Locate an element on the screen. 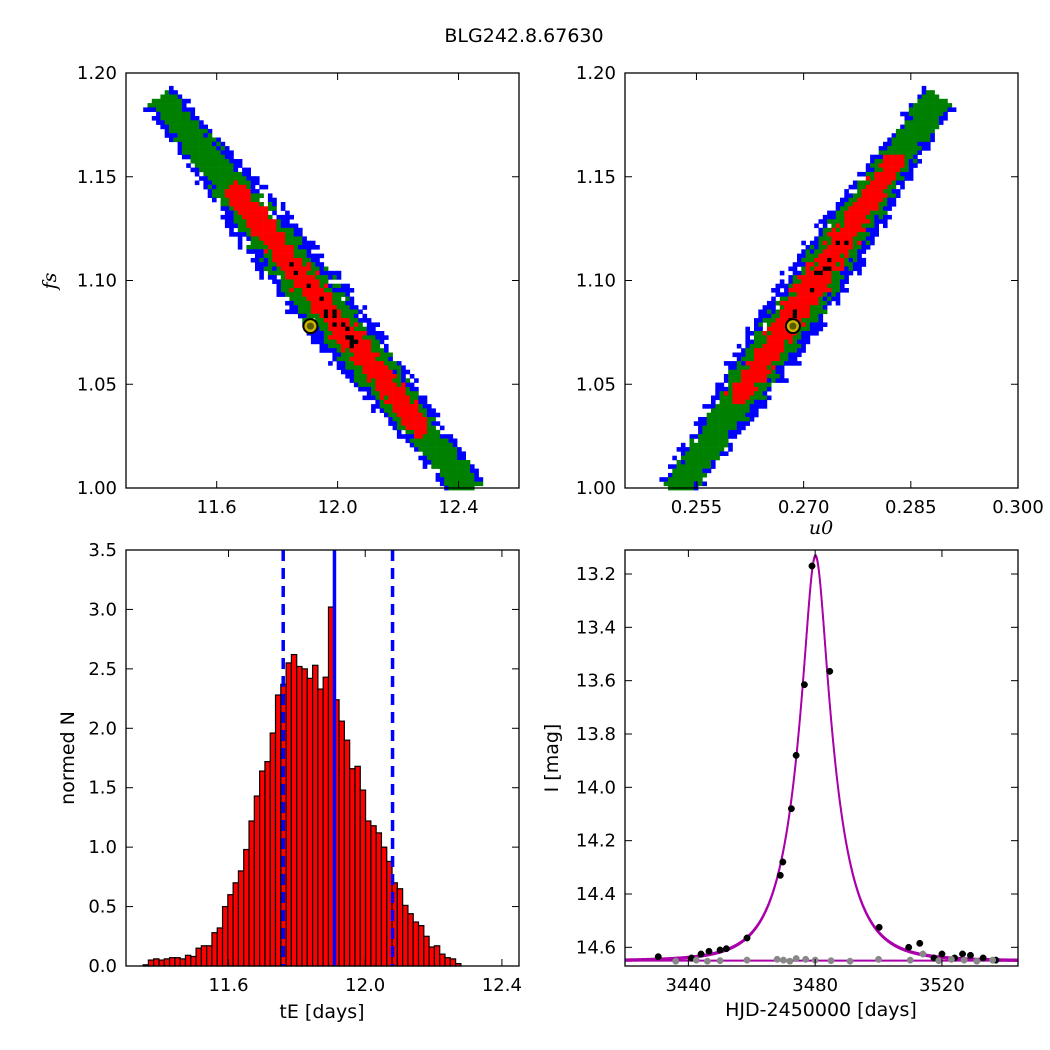 The width and height of the screenshot is (1050, 1050). y-tick-label: 1.00 is located at coordinates (596, 488).